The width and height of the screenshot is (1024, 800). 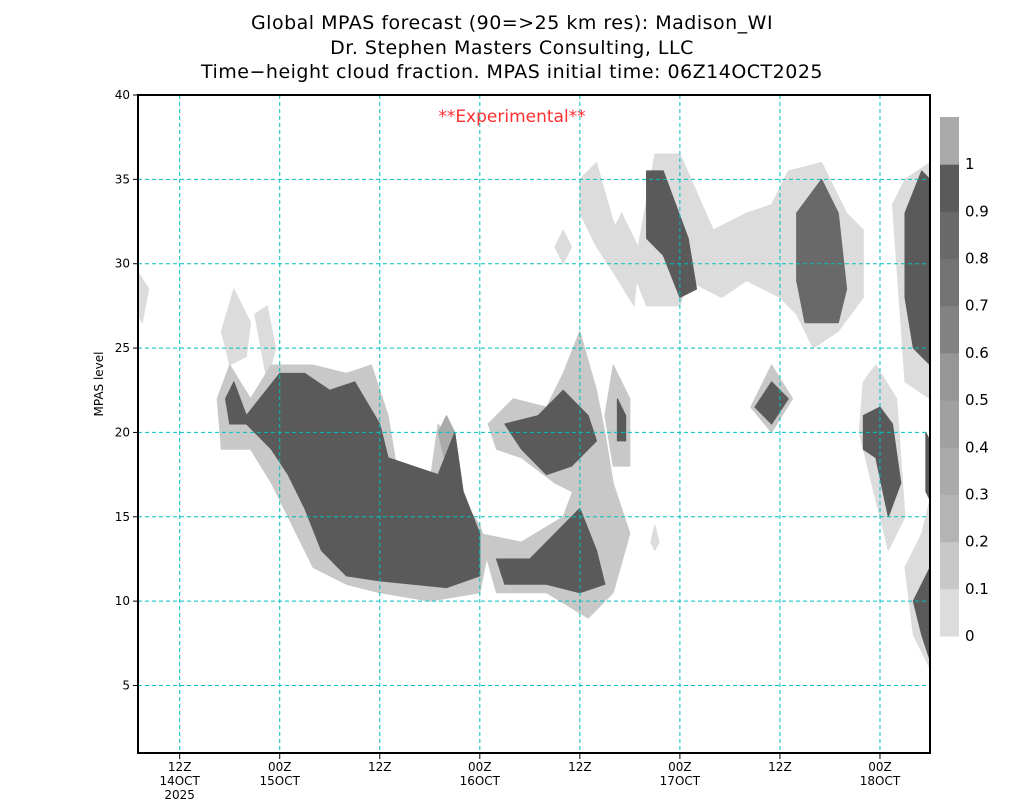 I want to click on experimental-annotation: **Experimental**, so click(x=511, y=117).